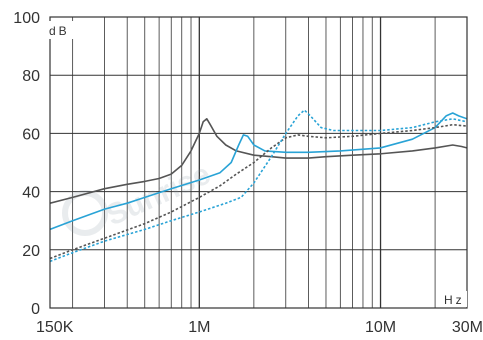 This screenshot has height=340, width=483. What do you see at coordinates (26, 18) in the screenshot?
I see `y-tick-label: 100` at bounding box center [26, 18].